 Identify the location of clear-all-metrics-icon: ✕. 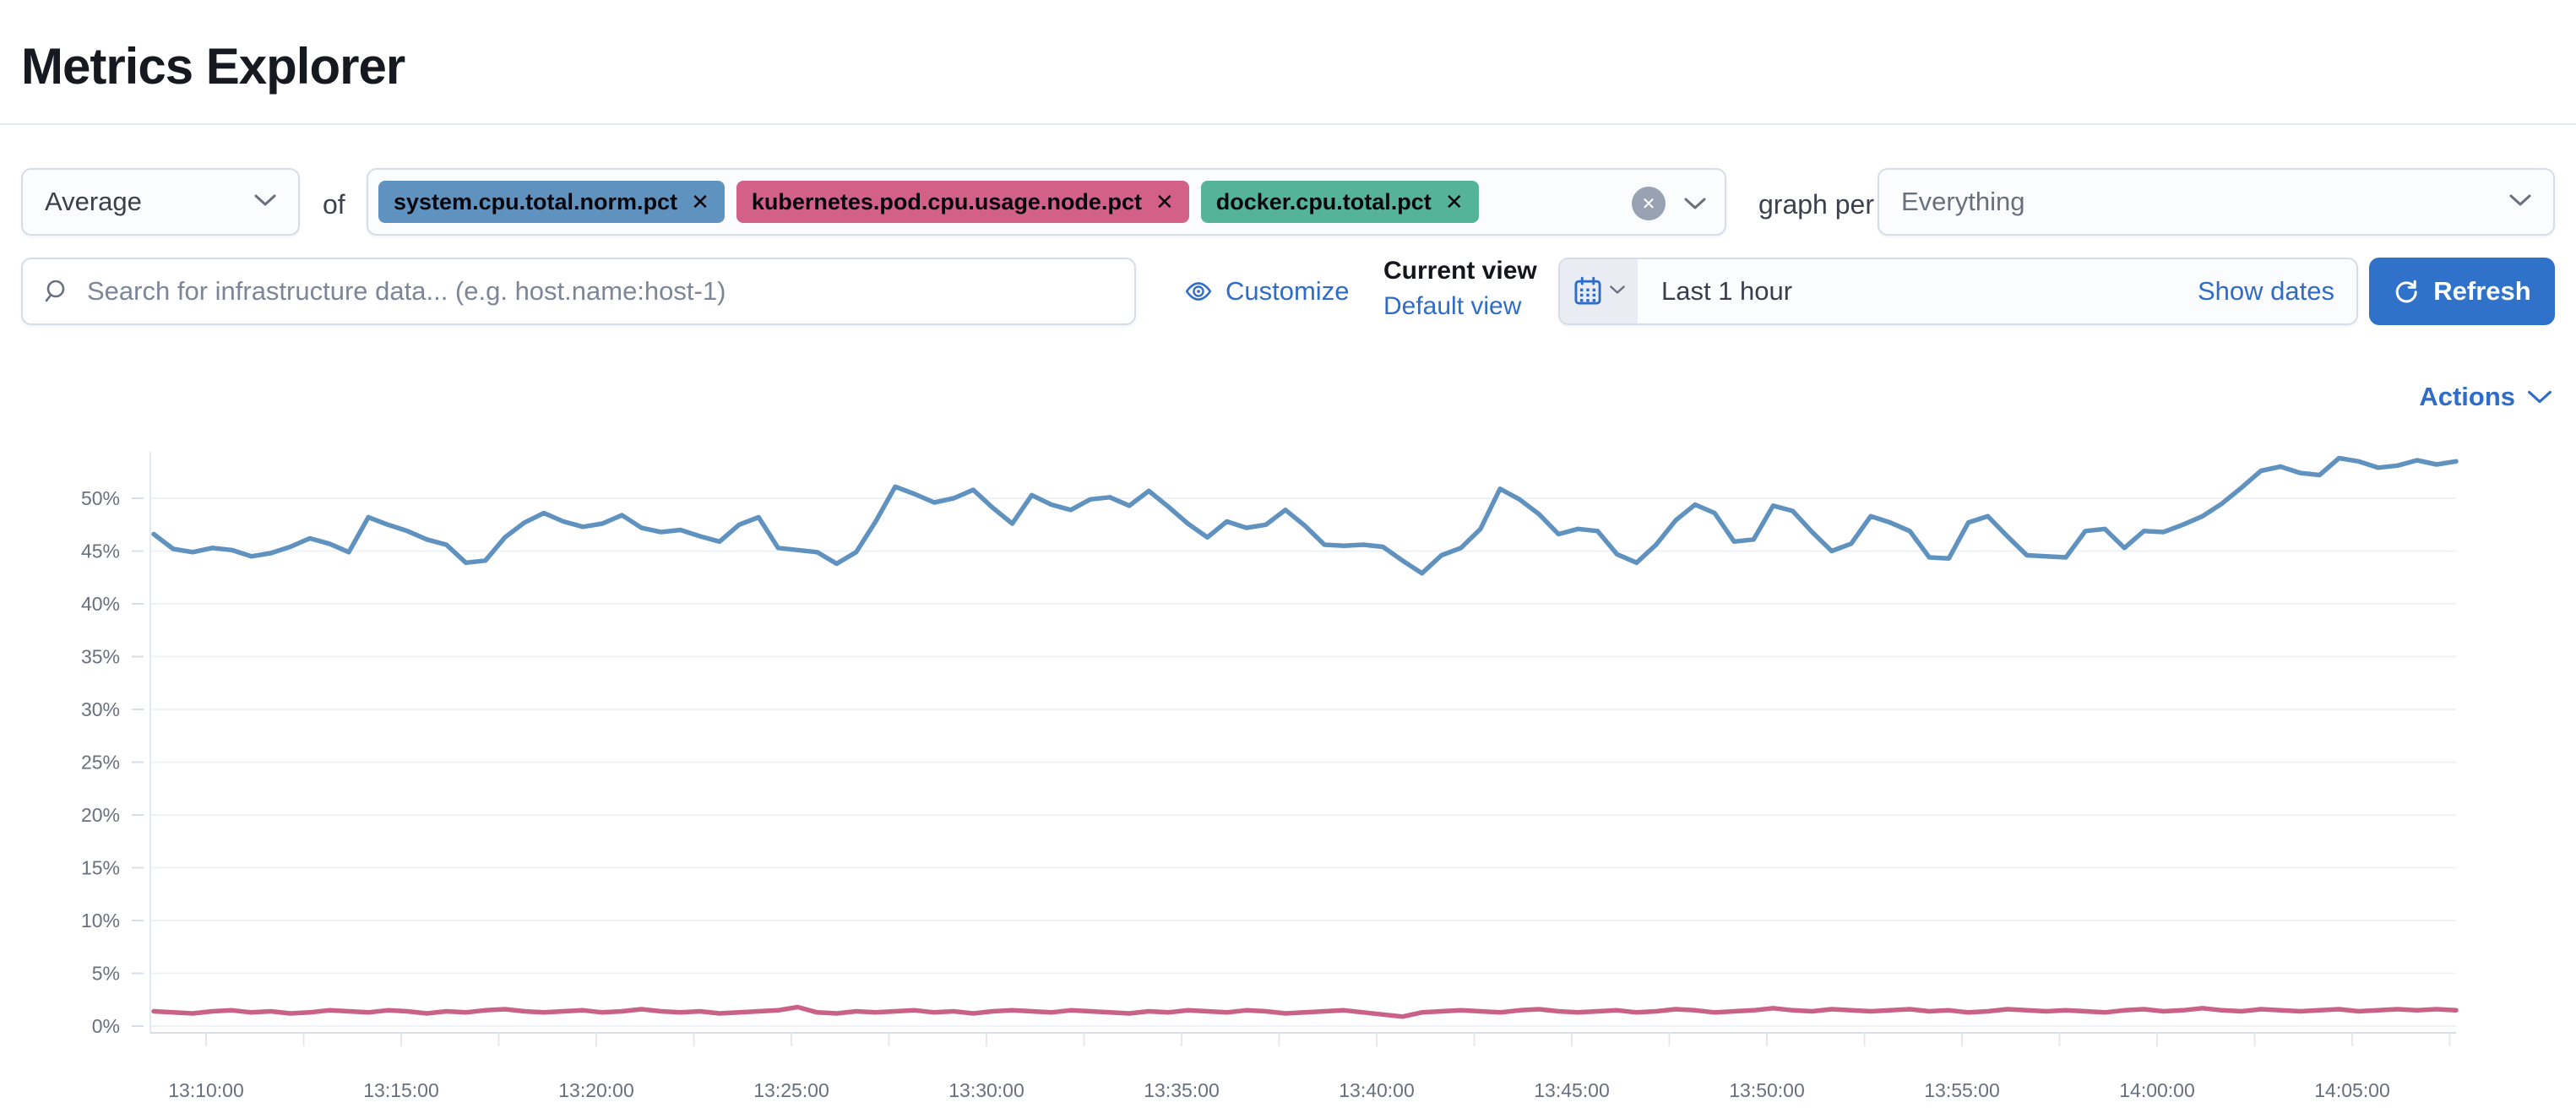
(1649, 203).